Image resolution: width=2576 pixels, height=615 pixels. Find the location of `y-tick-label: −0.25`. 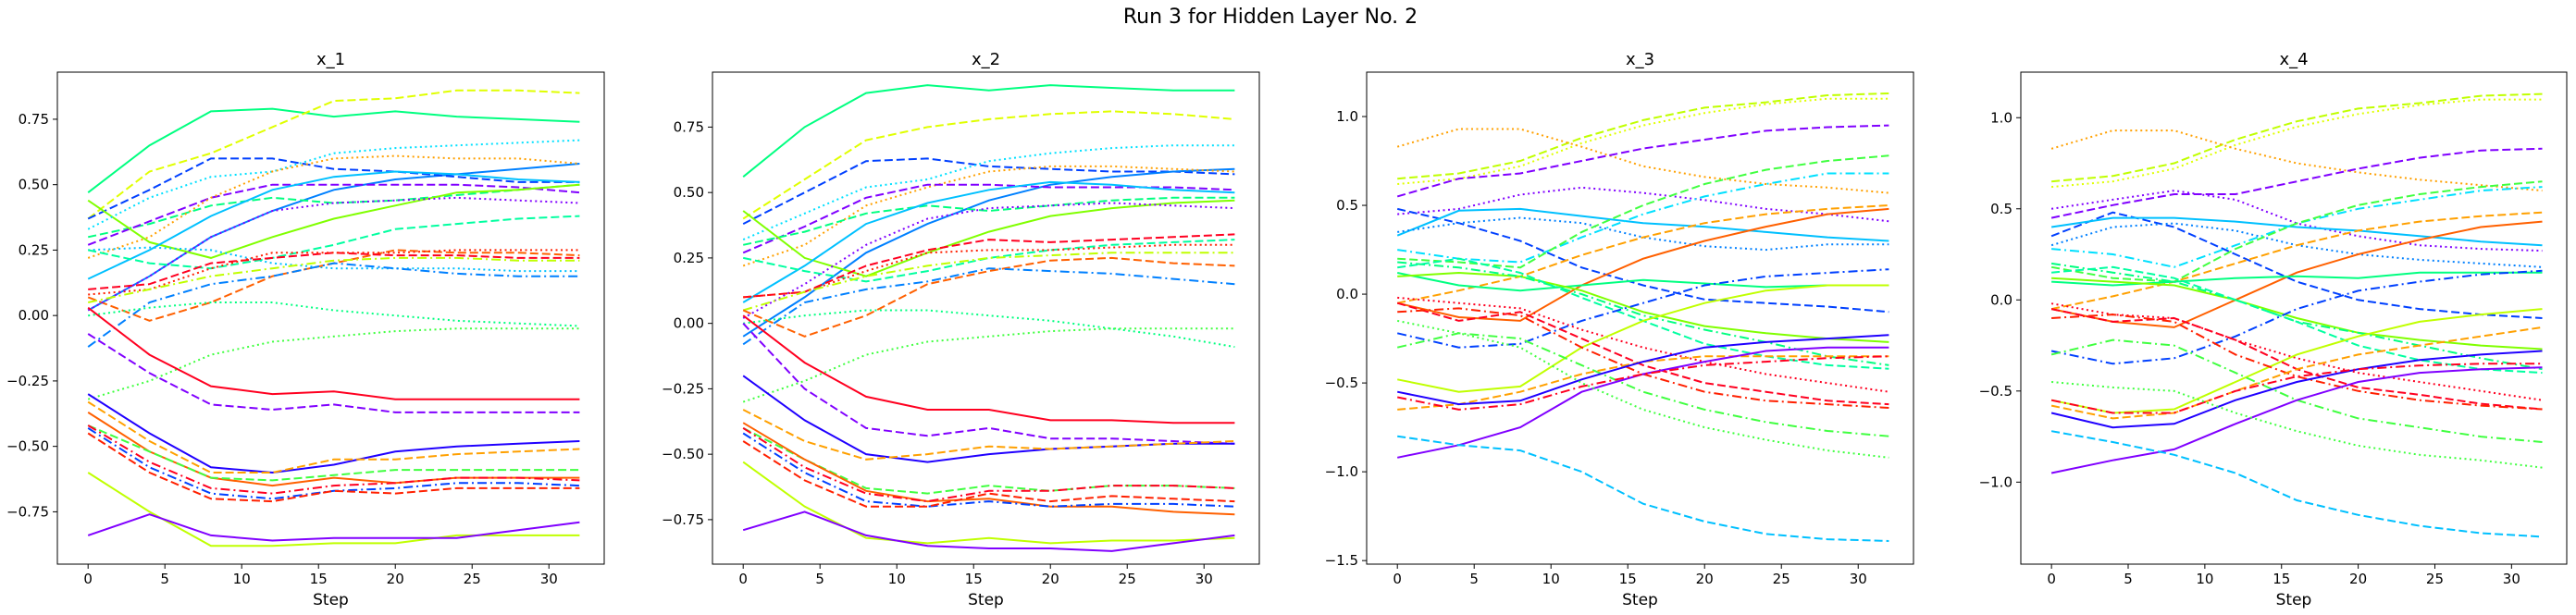

y-tick-label: −0.25 is located at coordinates (28, 381).